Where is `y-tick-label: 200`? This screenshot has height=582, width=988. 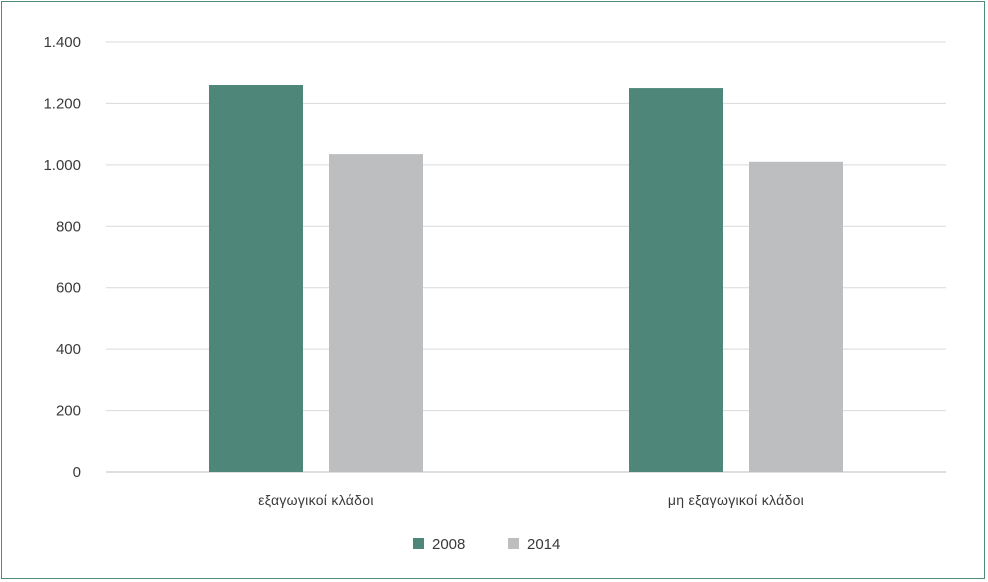
y-tick-label: 200 is located at coordinates (68, 411).